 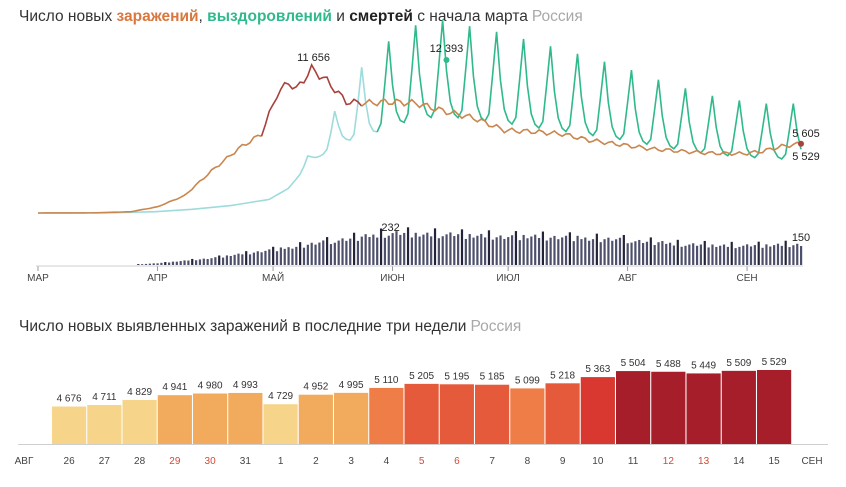 I want to click on day-label: 6, so click(x=457, y=461).